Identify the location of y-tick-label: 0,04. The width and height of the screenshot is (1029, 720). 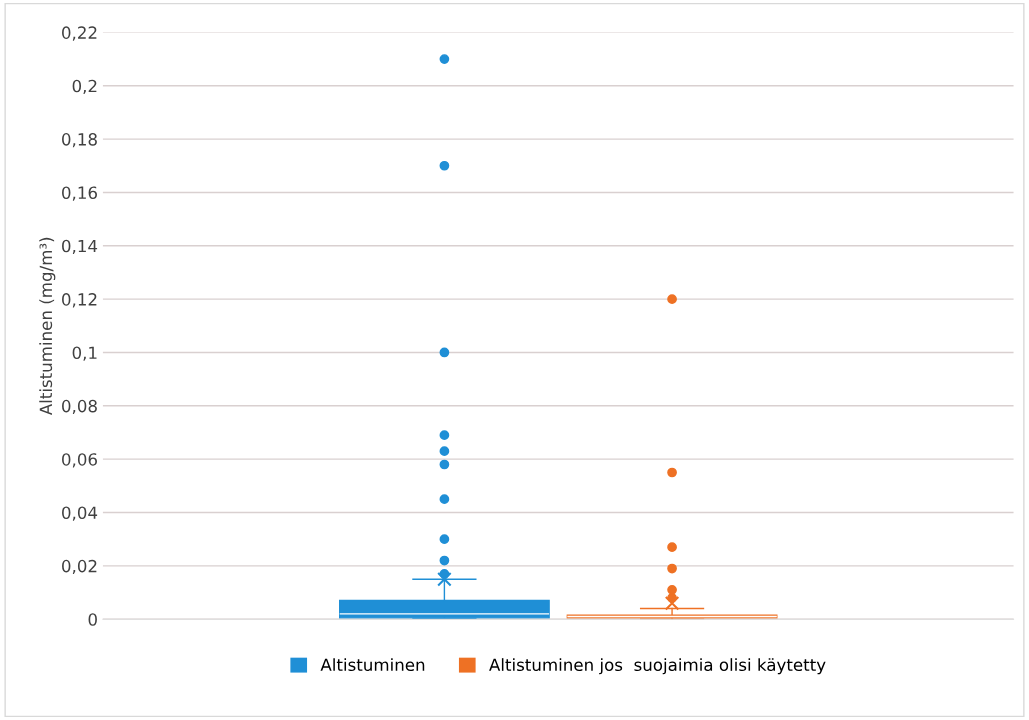
(80, 513).